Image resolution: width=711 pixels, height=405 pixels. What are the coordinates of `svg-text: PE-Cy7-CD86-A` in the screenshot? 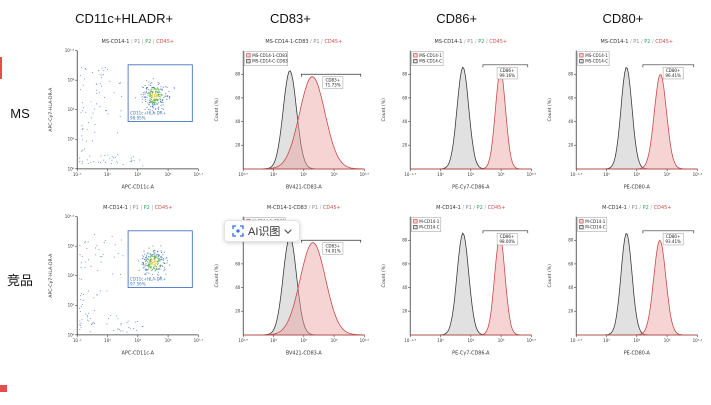 It's located at (471, 187).